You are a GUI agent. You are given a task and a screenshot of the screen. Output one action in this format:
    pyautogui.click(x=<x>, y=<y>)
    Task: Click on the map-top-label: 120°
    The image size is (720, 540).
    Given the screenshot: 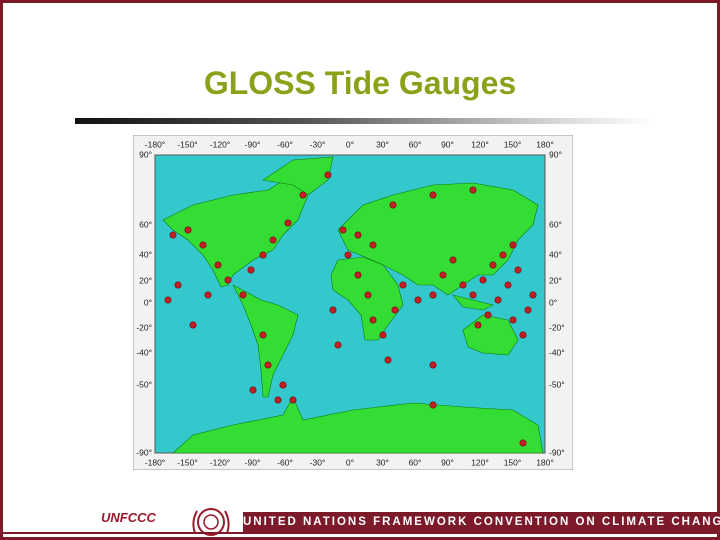 What is the action you would take?
    pyautogui.click(x=480, y=144)
    